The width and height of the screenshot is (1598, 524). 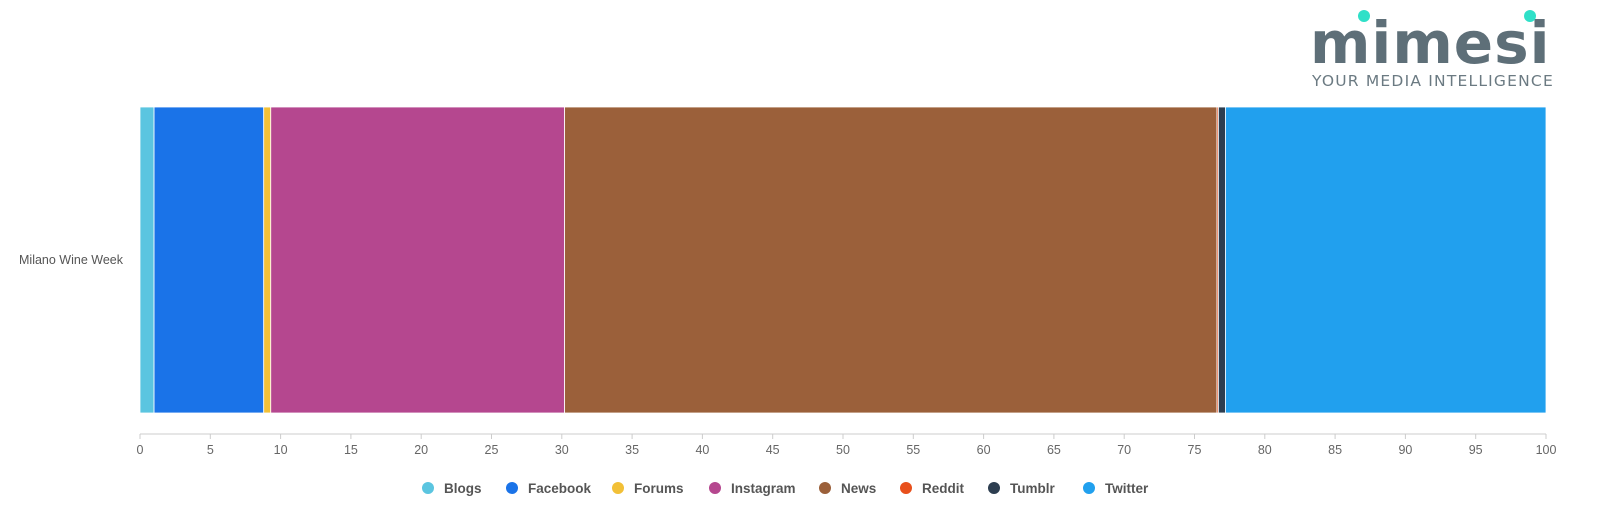 I want to click on x-tick-label: 15, so click(x=351, y=450).